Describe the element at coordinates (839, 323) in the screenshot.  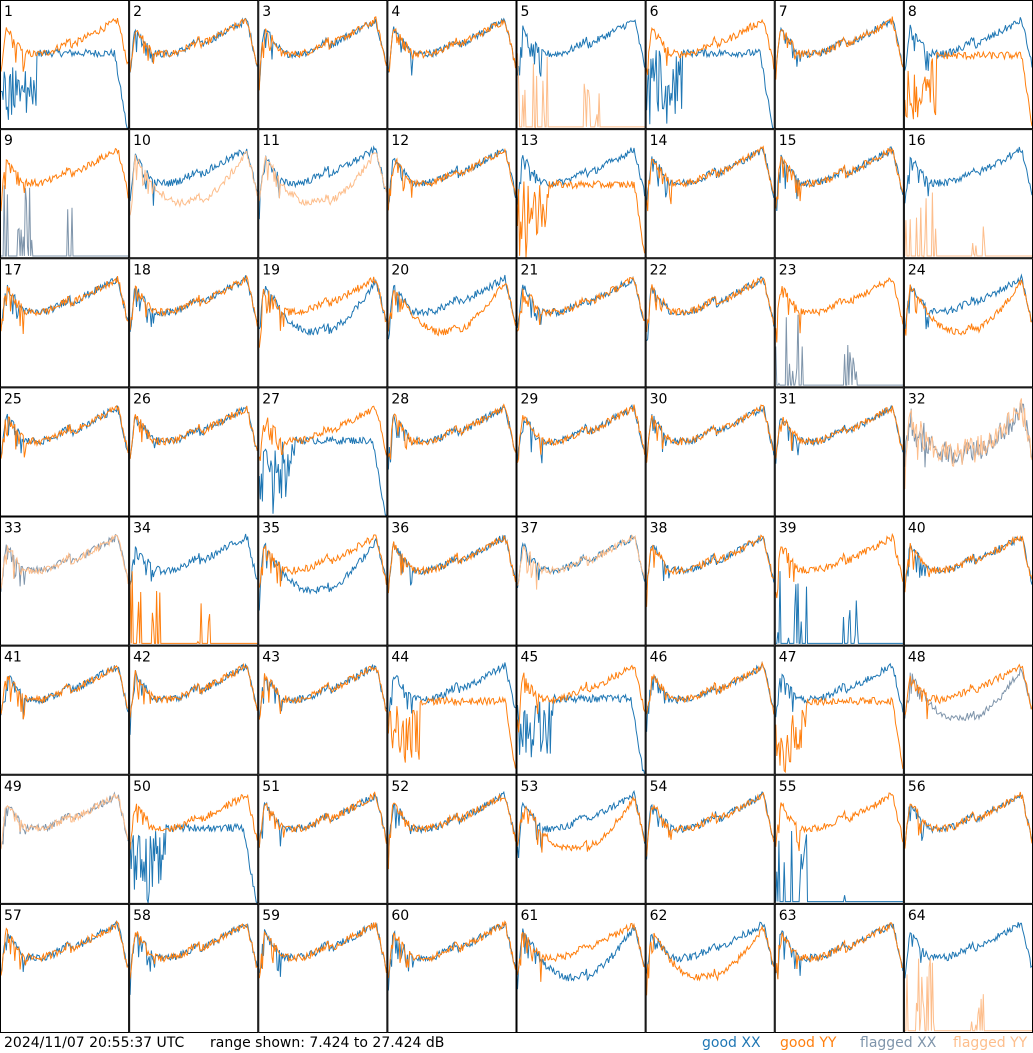
I see `panel-23: 23` at that location.